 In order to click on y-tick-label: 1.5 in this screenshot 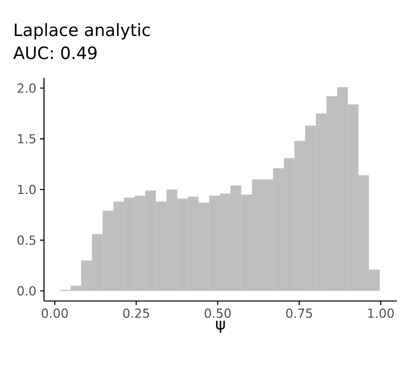, I will do `click(27, 139)`.